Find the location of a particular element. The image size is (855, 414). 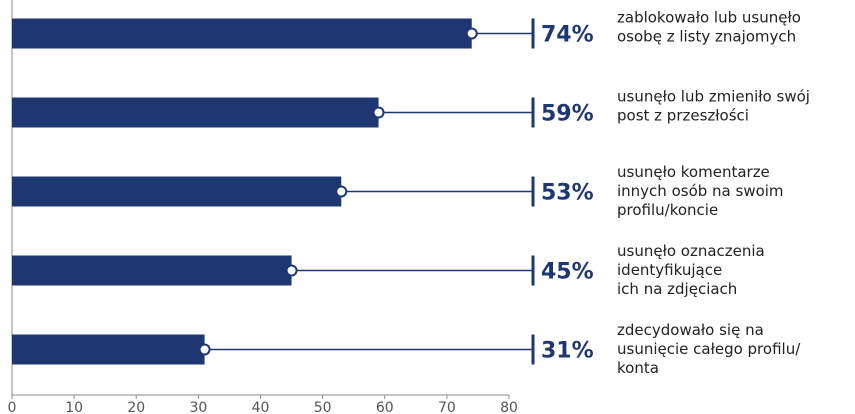

category-label: zdecydowało się na is located at coordinates (690, 330).